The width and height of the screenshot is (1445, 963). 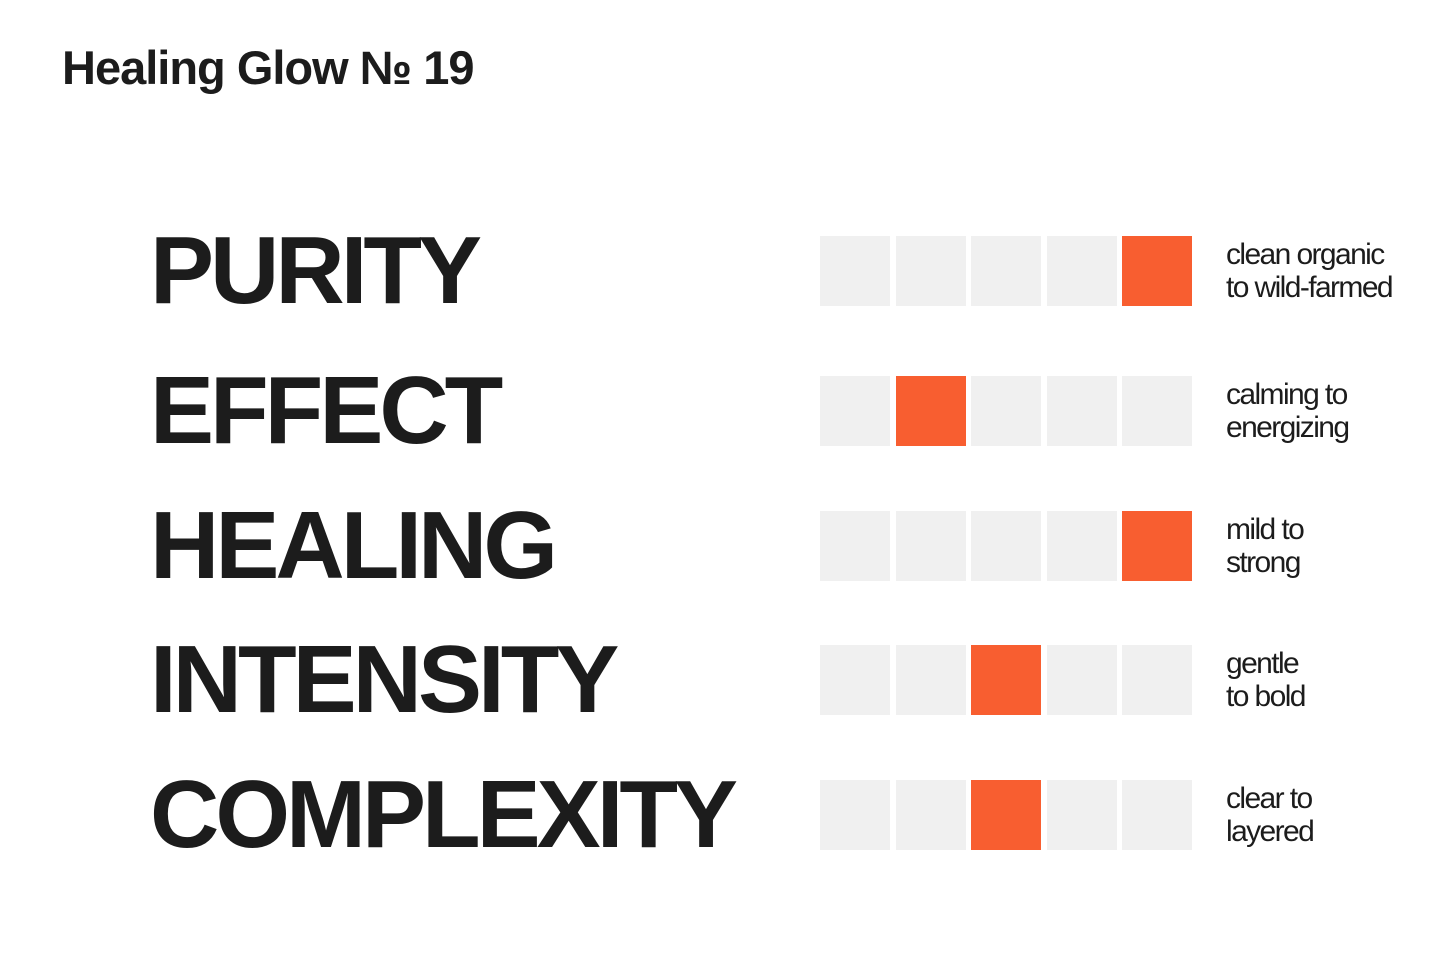 What do you see at coordinates (1263, 562) in the screenshot?
I see `description-line: strong` at bounding box center [1263, 562].